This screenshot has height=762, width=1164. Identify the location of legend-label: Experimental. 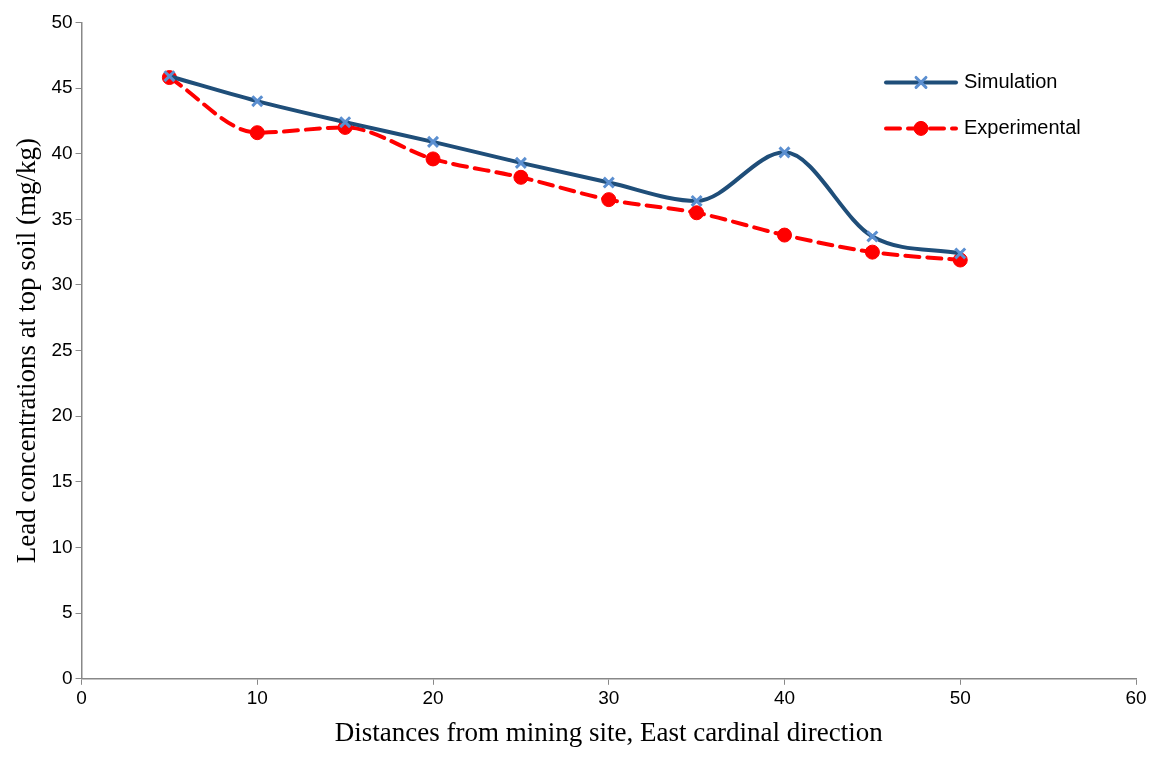
(1022, 126).